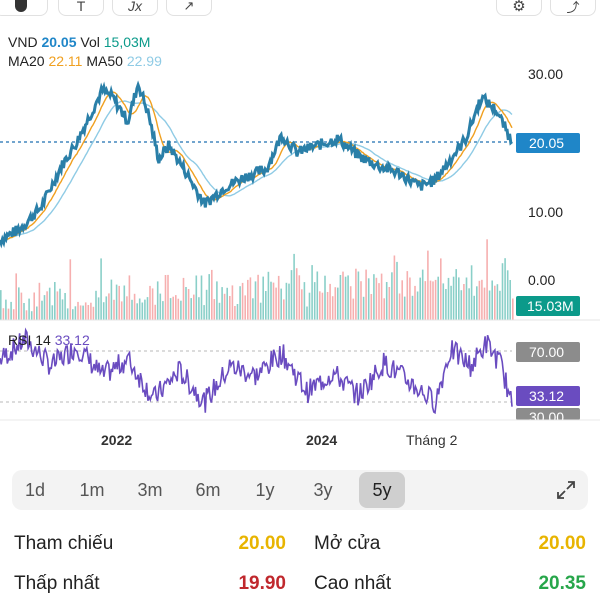 Image resolution: width=600 pixels, height=600 pixels. Describe the element at coordinates (189, 8) in the screenshot. I see `trend-button: ↗` at that location.